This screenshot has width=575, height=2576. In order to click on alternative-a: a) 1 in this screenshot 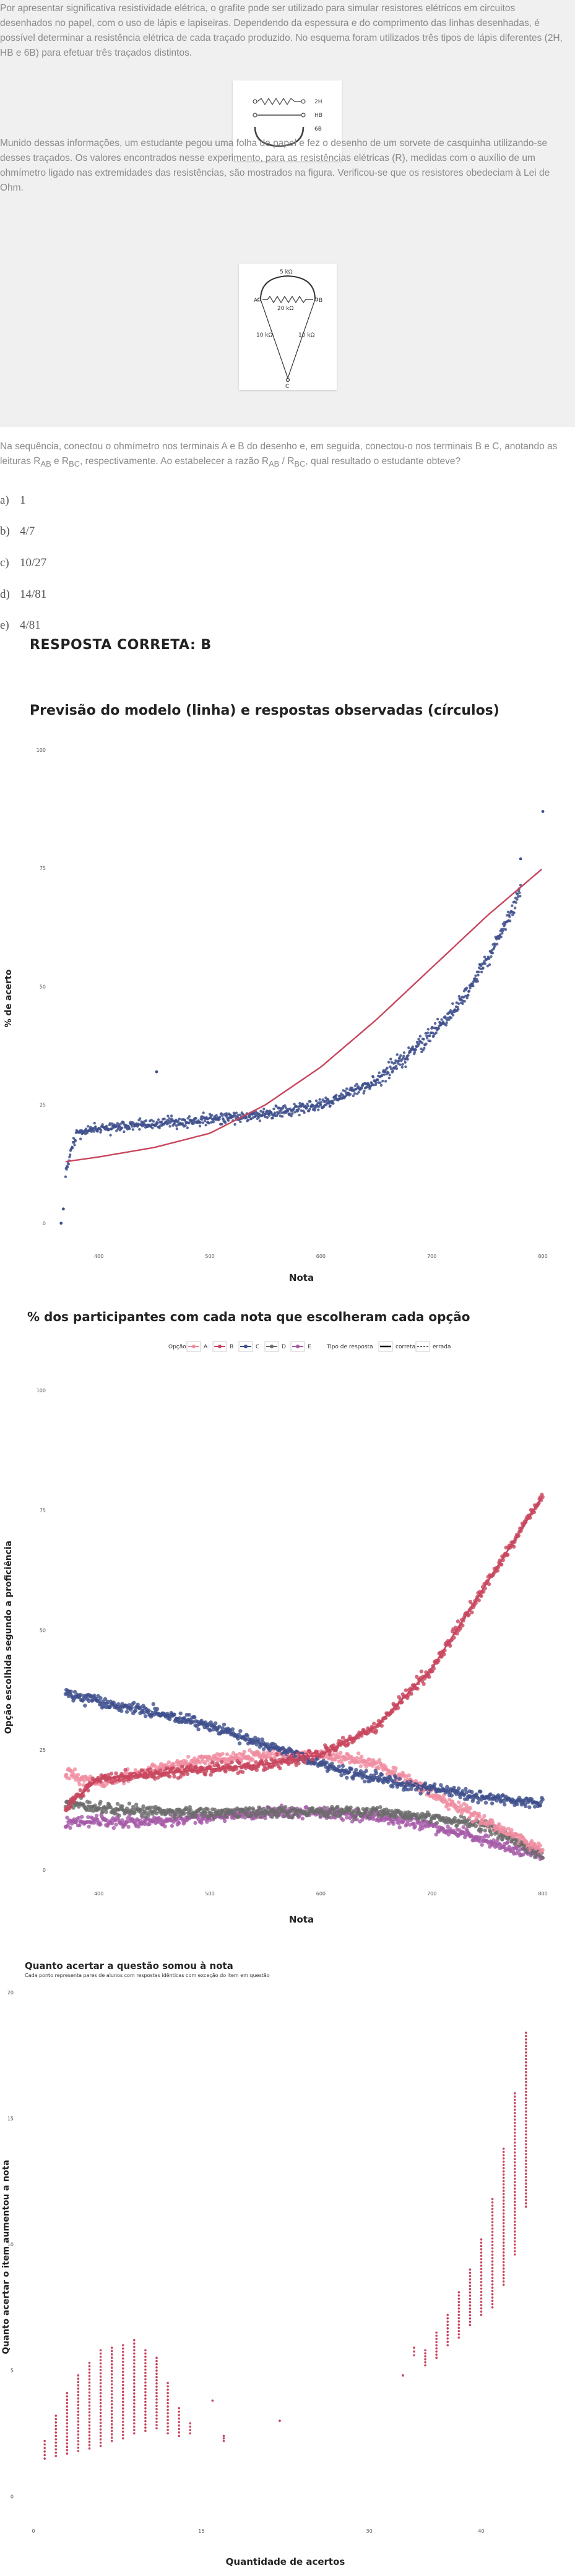, I will do `click(13, 500)`.